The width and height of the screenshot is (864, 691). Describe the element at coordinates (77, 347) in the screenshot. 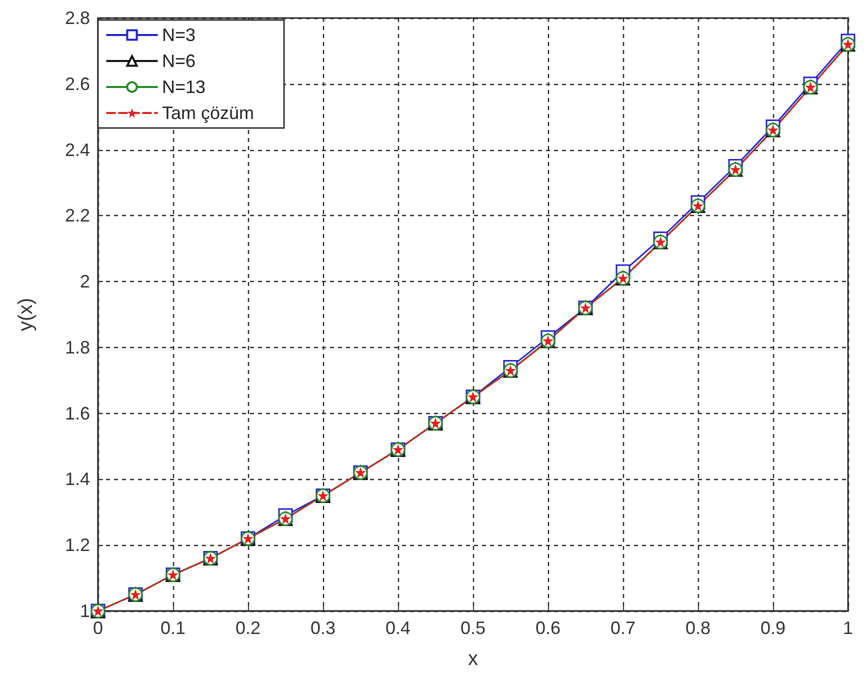

I see `y-tick-label: 1.8` at that location.